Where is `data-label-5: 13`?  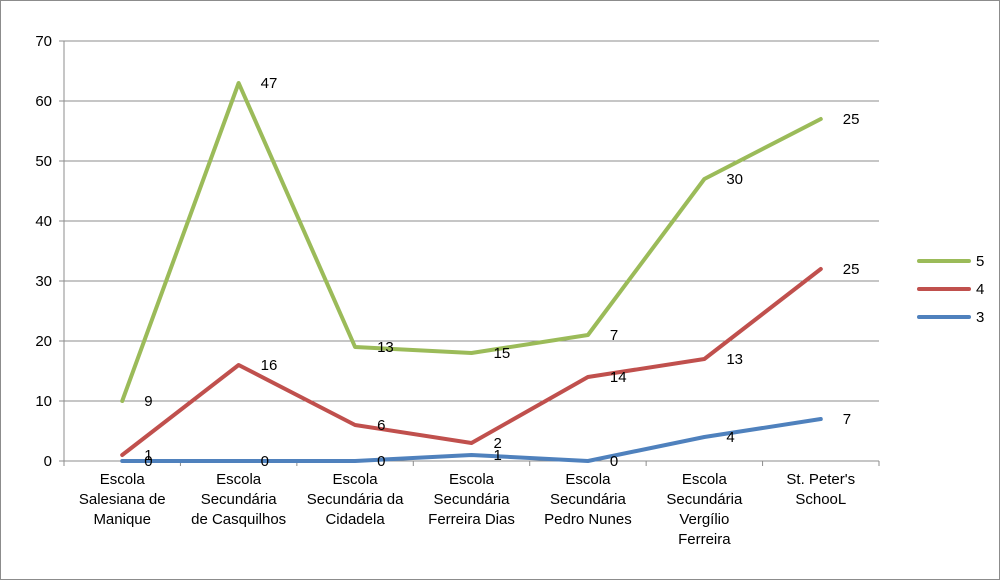 data-label-5: 13 is located at coordinates (385, 347).